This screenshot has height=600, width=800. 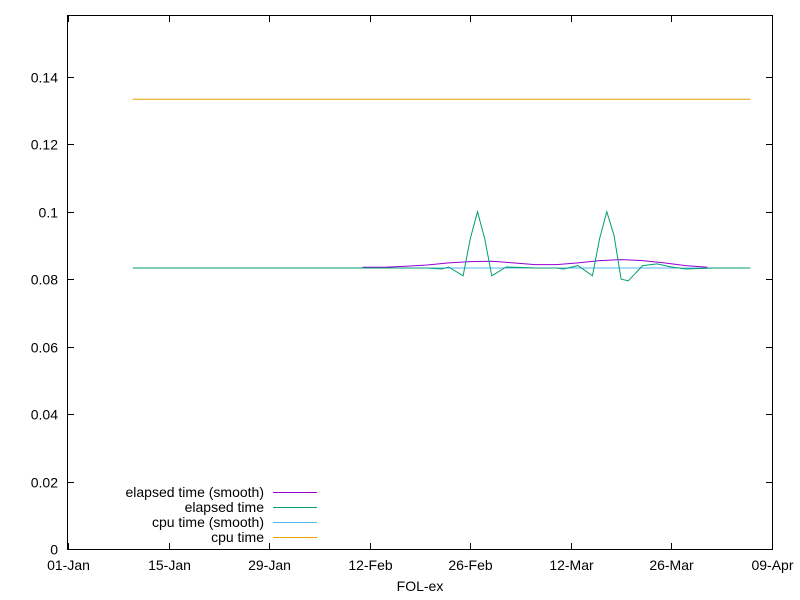 I want to click on legend-label: cpu time (smooth), so click(x=208, y=522).